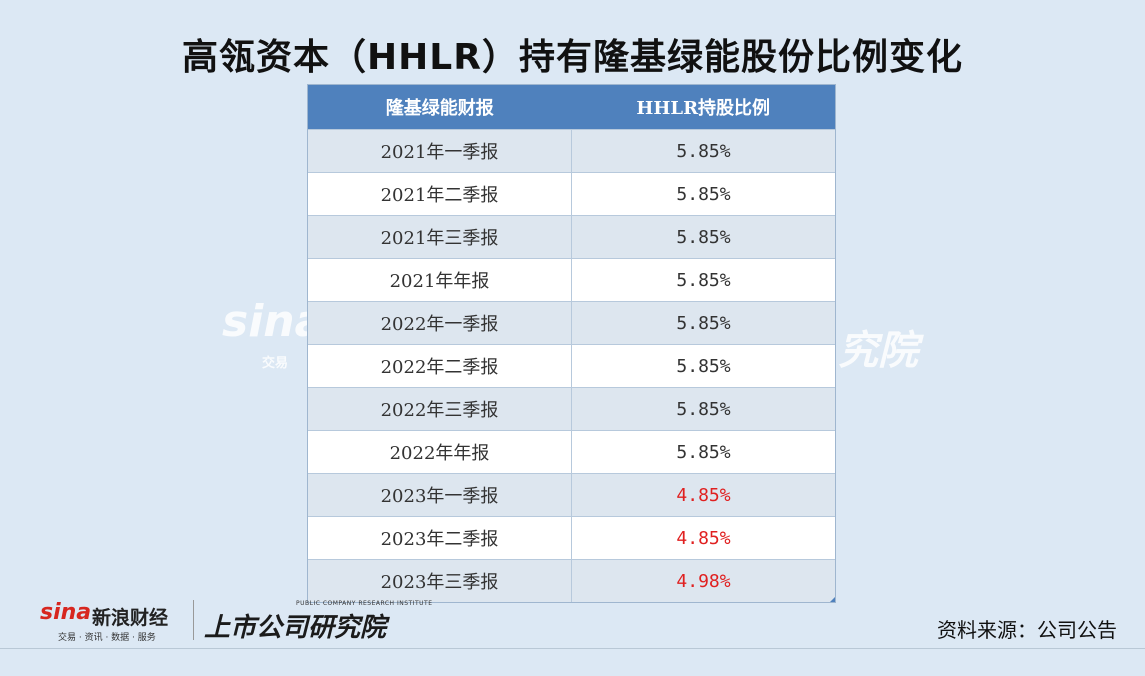  What do you see at coordinates (440, 538) in the screenshot?
I see `report-period-cell: 2023年二季报` at bounding box center [440, 538].